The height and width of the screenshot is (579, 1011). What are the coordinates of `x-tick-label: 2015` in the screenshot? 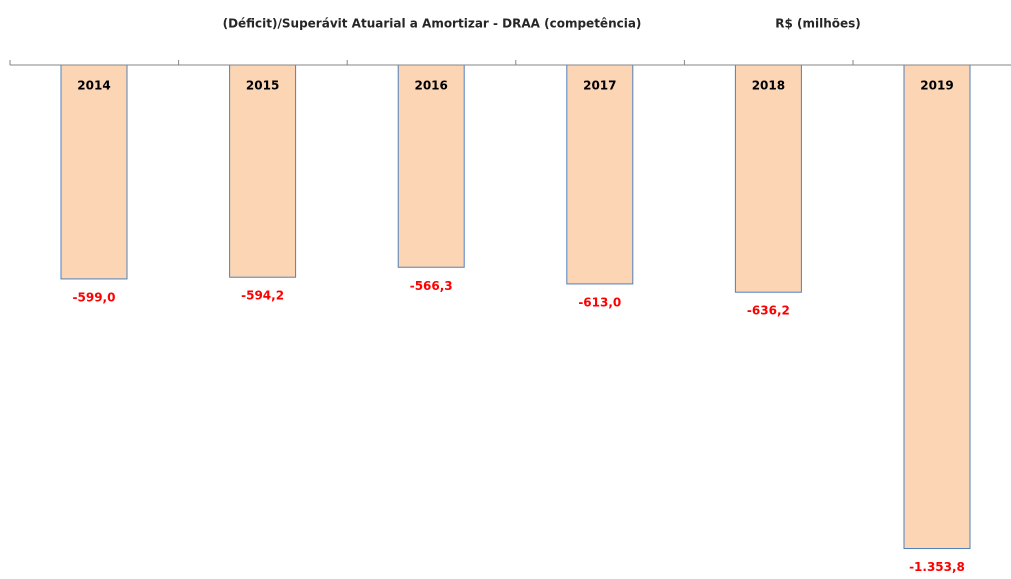 It's located at (262, 86).